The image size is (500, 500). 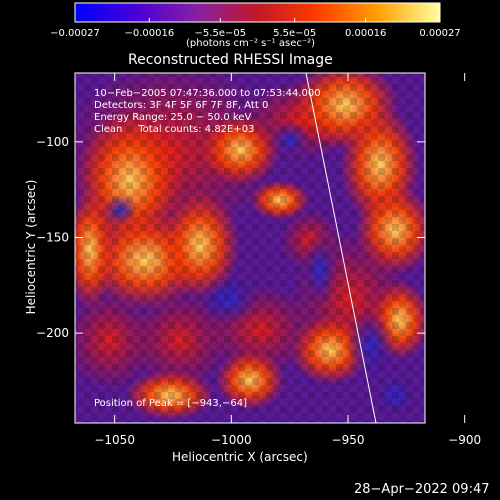 What do you see at coordinates (257, 12) in the screenshot?
I see `colorbar-gradient` at bounding box center [257, 12].